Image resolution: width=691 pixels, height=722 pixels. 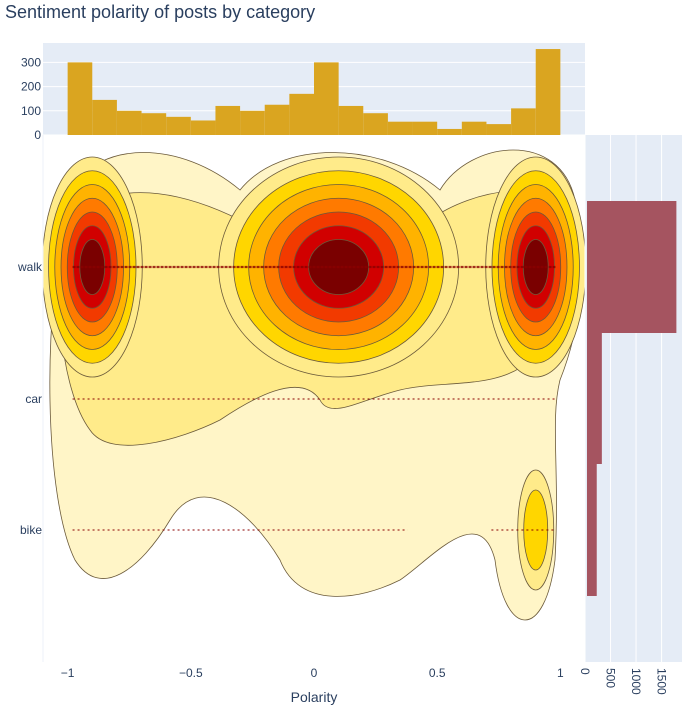 I want to click on x-tick-label: −0.5, so click(x=191, y=673).